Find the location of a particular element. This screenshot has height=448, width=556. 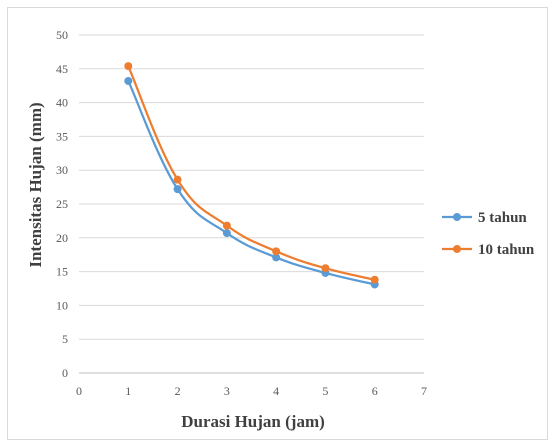

y-tick-label: 50 is located at coordinates (62, 35).